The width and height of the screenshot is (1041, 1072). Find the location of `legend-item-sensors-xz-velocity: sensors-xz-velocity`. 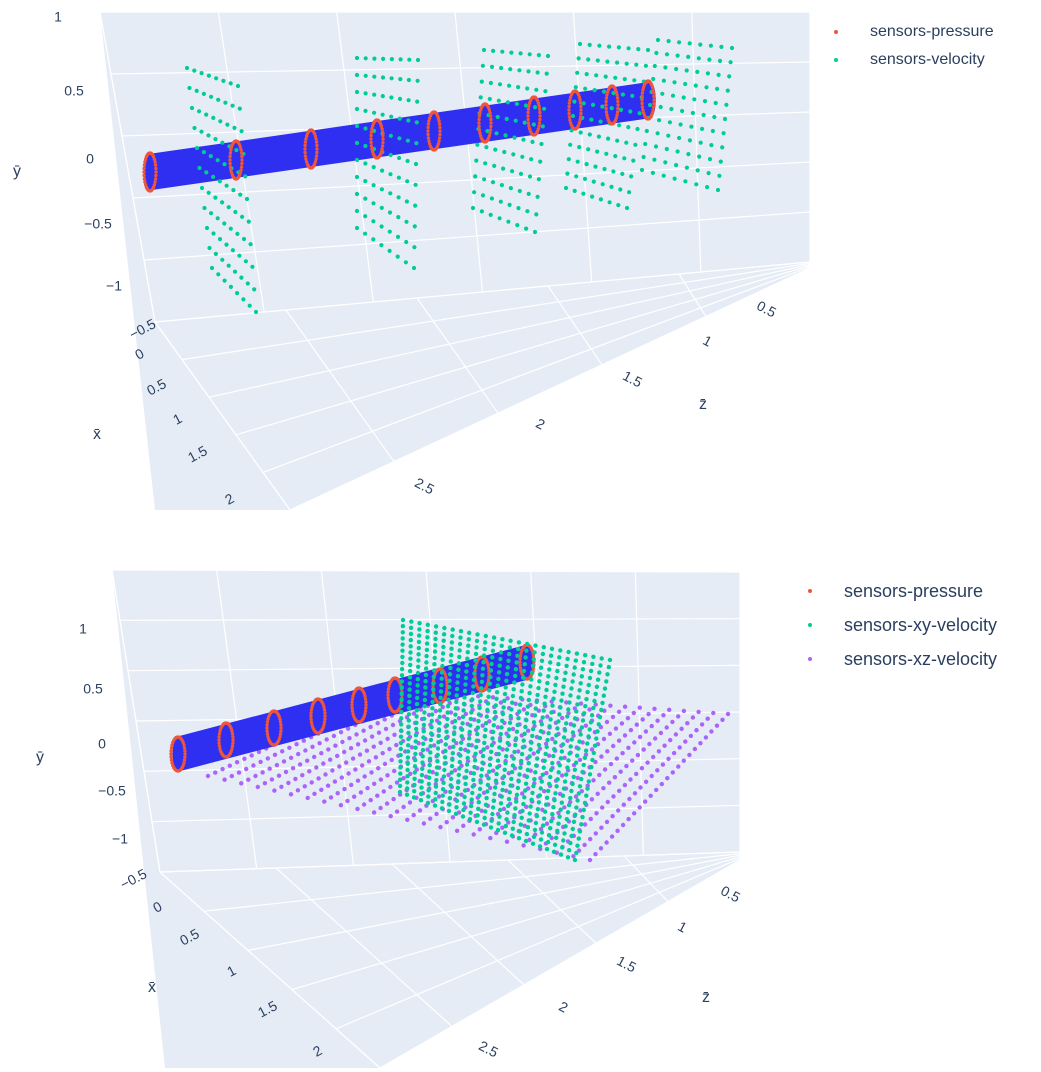

legend-item-sensors-xz-velocity: sensors-xz-velocity is located at coordinates (902, 659).